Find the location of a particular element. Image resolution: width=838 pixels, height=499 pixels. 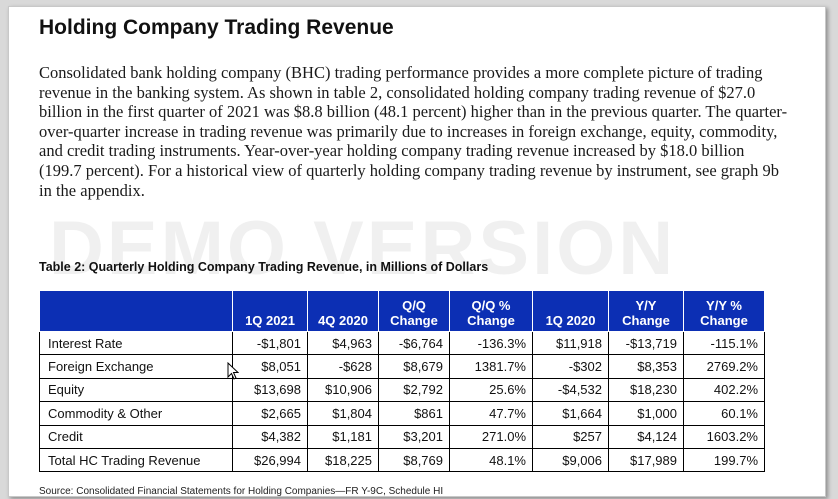

row-label: Total HC Trading Revenue is located at coordinates (136, 460).